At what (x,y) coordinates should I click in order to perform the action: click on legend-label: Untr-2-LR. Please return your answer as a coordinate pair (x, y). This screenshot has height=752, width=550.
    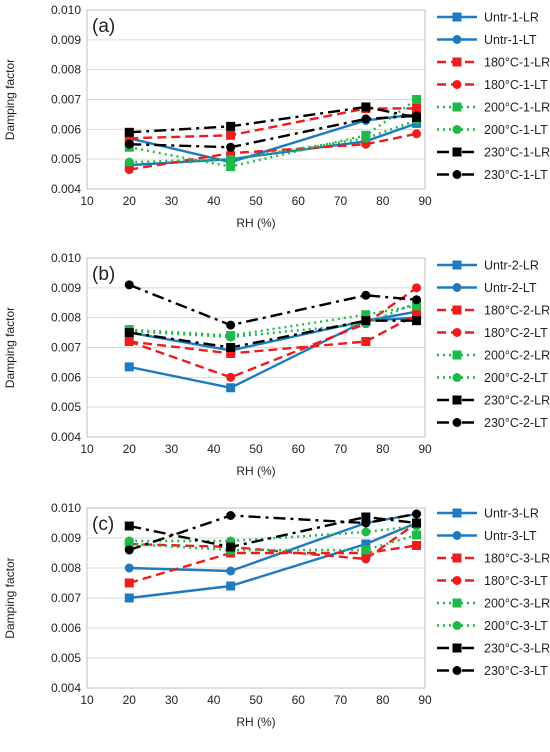
    Looking at the image, I should click on (511, 266).